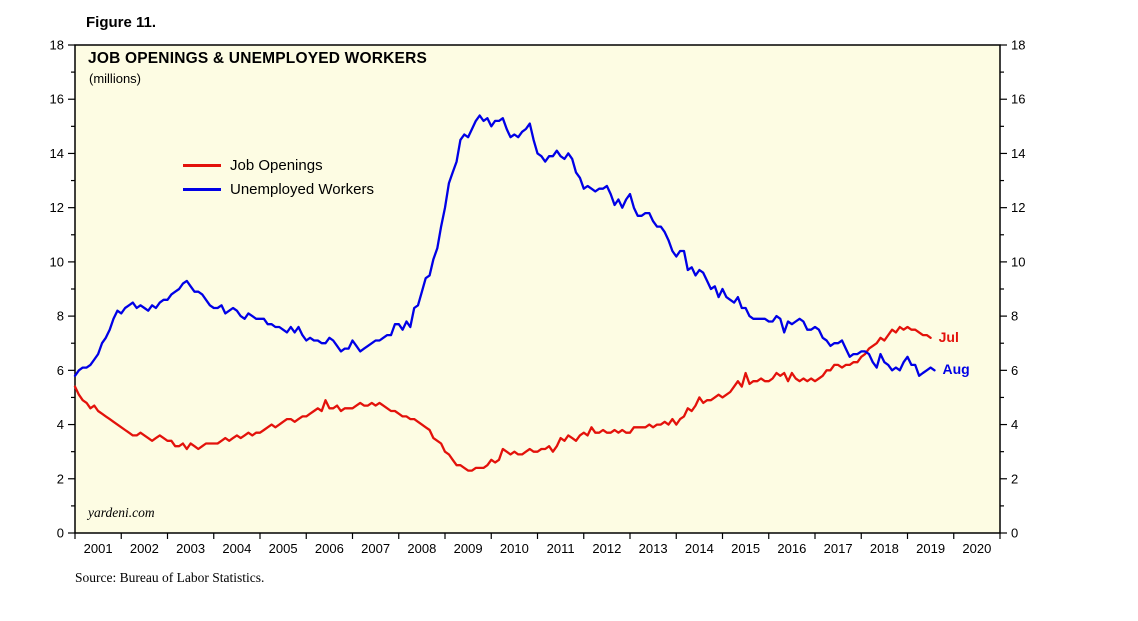 This screenshot has width=1138, height=621. Describe the element at coordinates (1018, 45) in the screenshot. I see `y-axis-right-tick-label: 18` at that location.